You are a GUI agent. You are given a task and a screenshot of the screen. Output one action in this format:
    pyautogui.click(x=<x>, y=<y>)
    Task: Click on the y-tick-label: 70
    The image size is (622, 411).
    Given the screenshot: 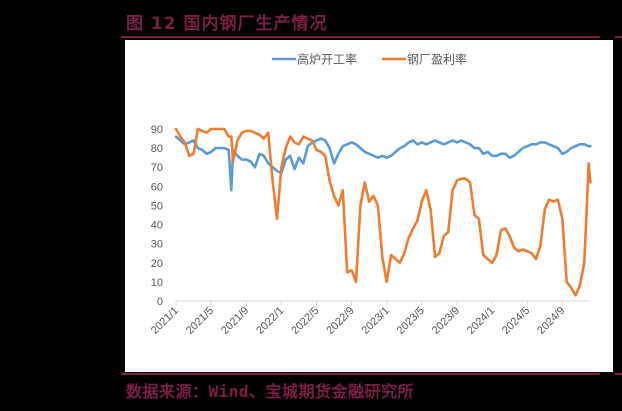 What is the action you would take?
    pyautogui.click(x=157, y=168)
    